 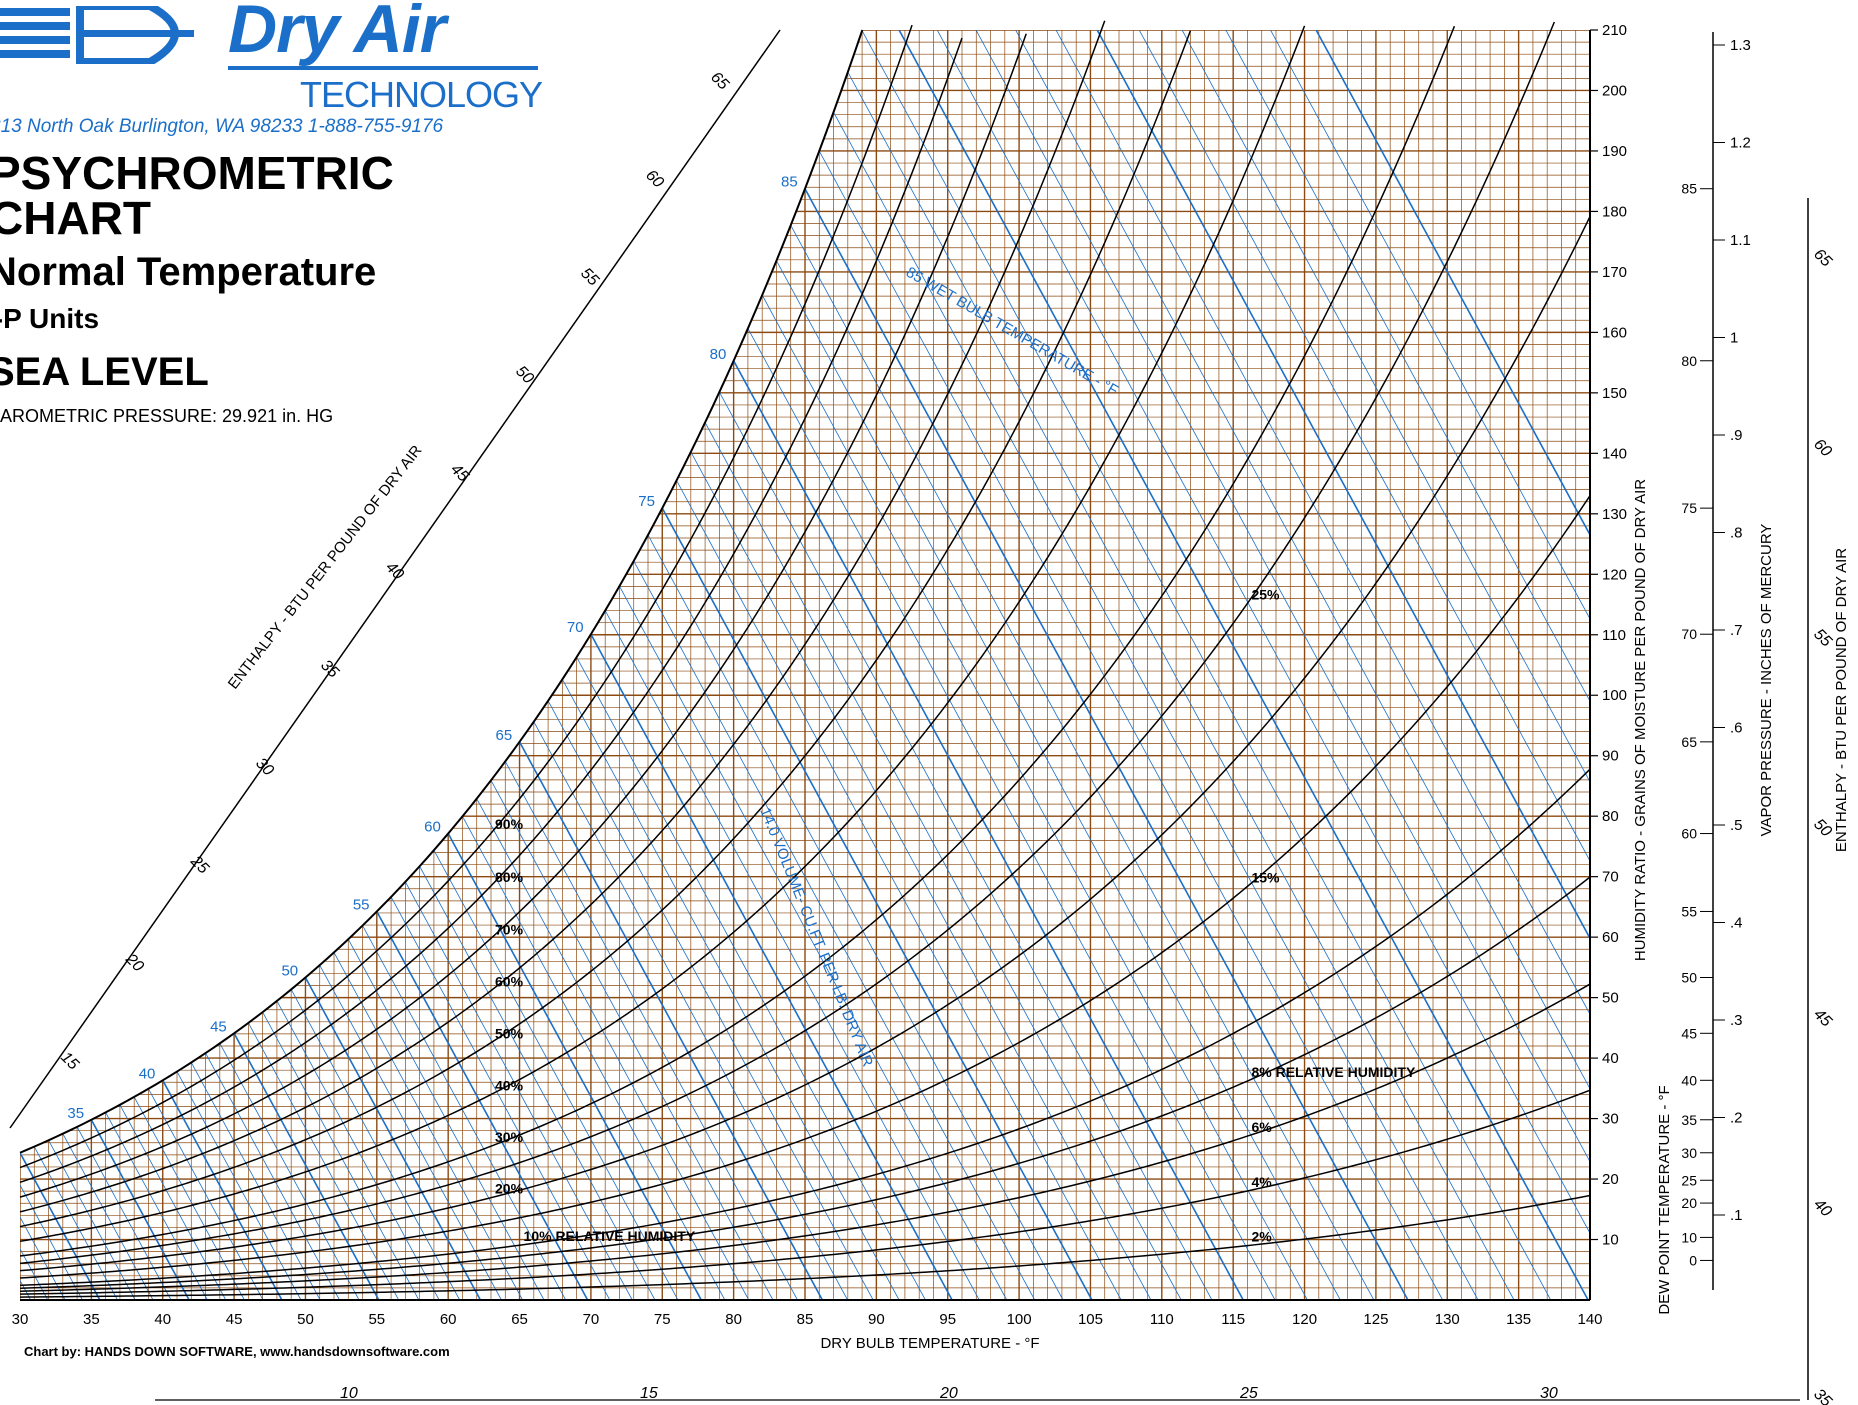 I want to click on wet-bulb-label: 75, so click(x=646, y=501).